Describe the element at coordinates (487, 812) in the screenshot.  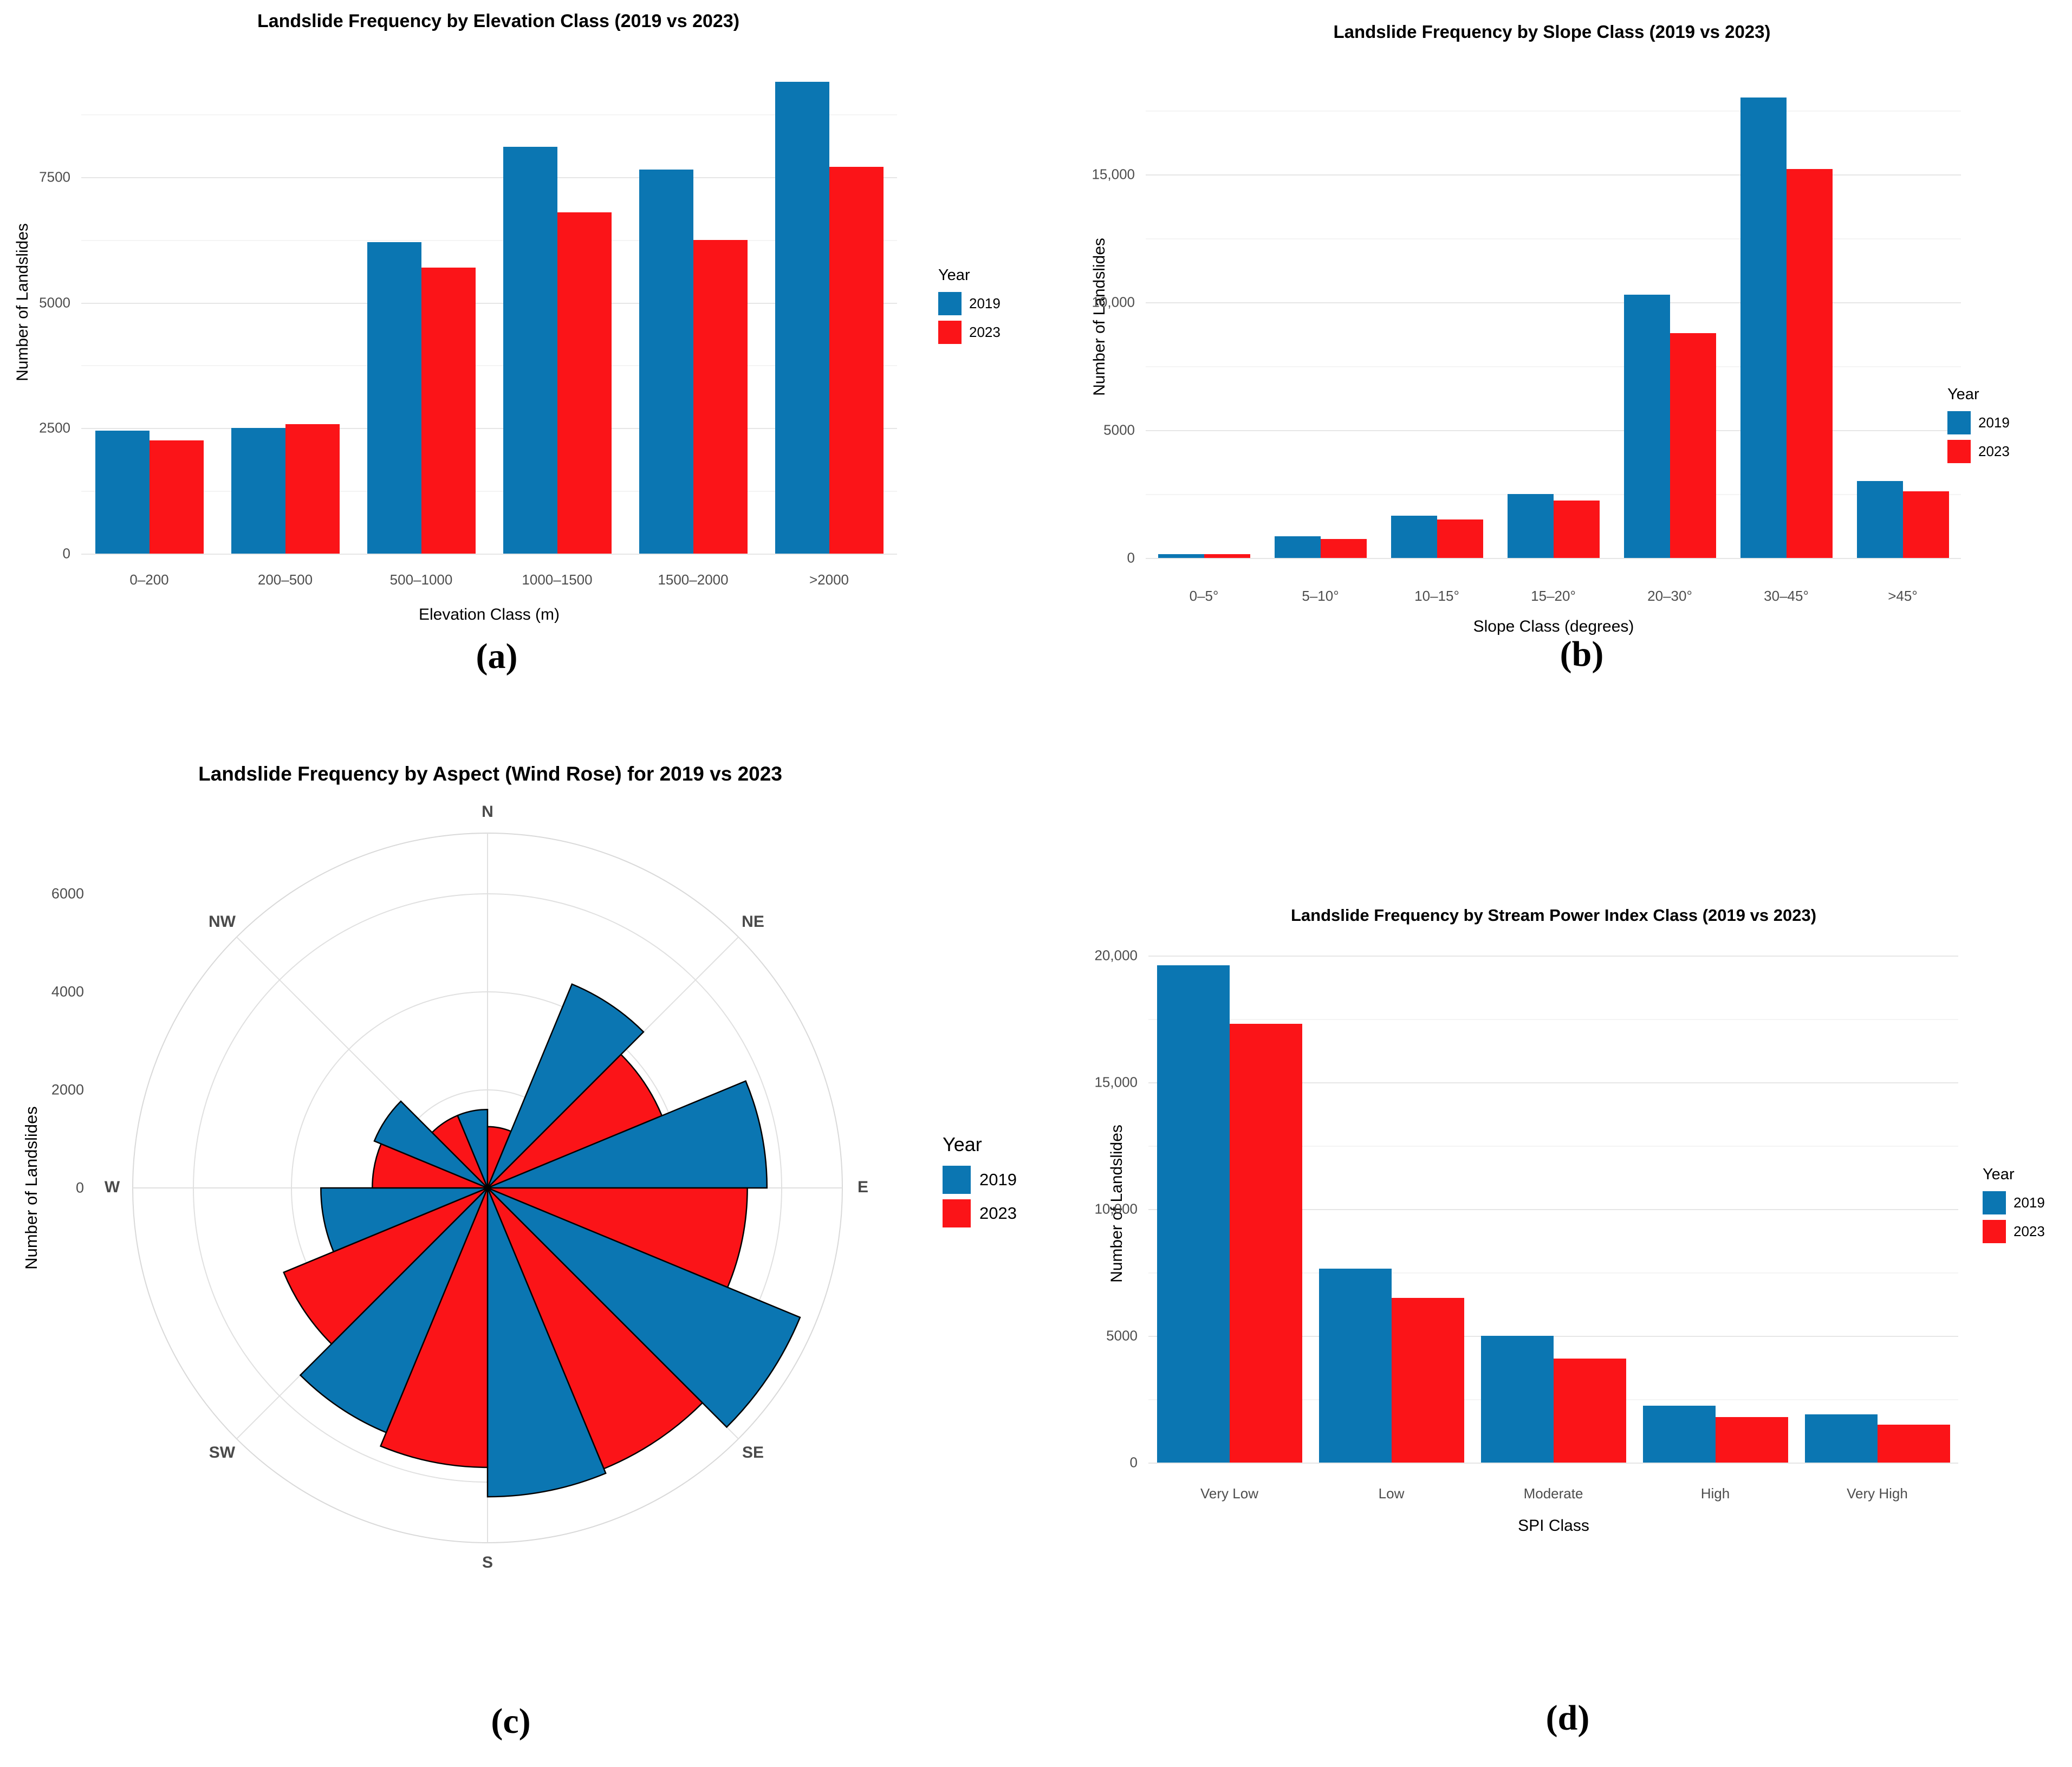
I see `compass-label-N: N` at that location.